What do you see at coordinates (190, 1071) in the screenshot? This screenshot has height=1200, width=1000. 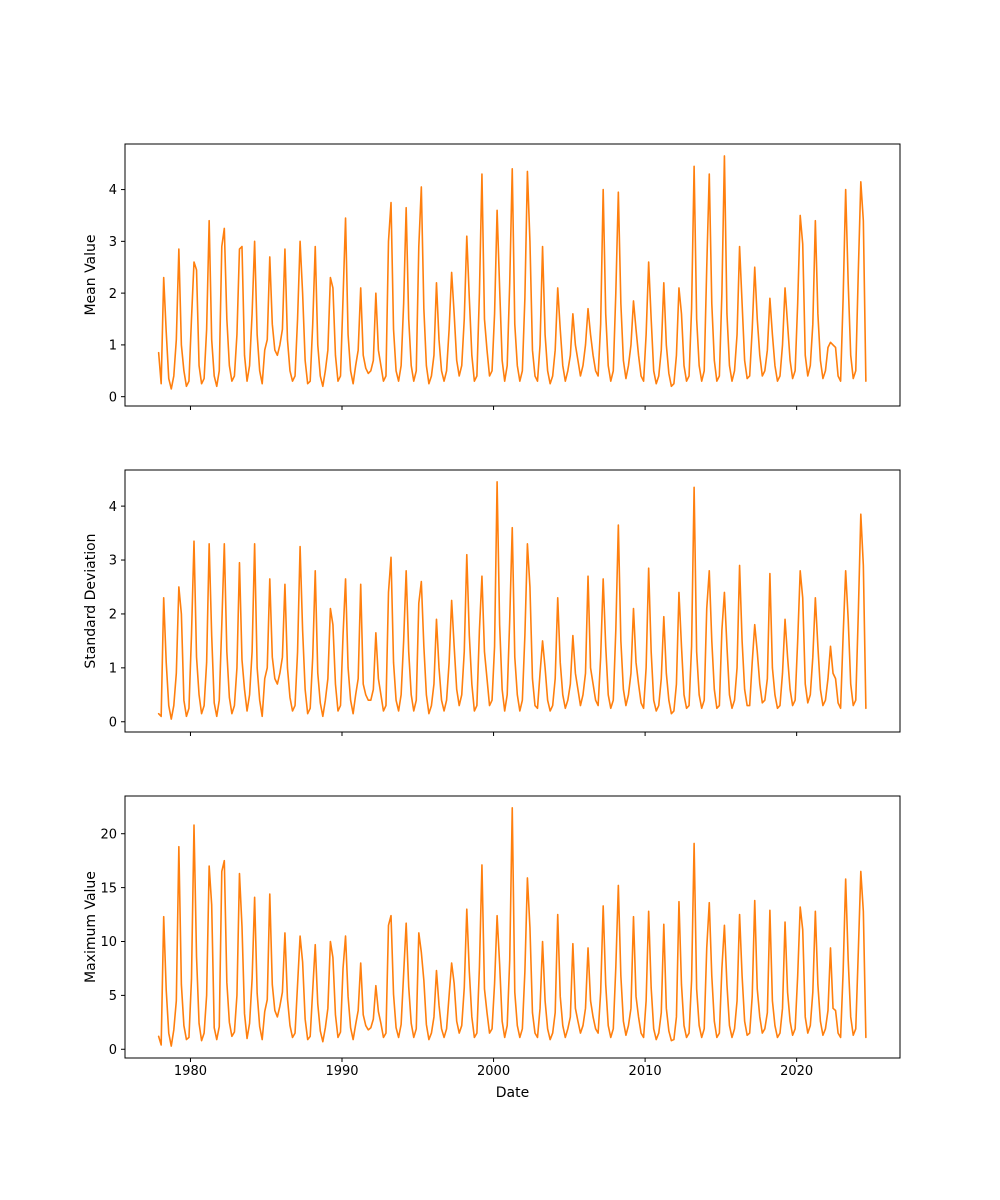 I see `x-tick-label: 1980` at bounding box center [190, 1071].